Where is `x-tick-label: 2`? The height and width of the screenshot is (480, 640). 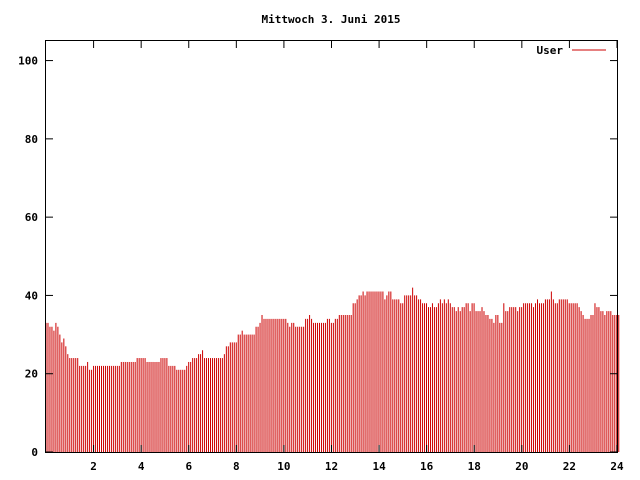
x-tick-label: 2 is located at coordinates (93, 466).